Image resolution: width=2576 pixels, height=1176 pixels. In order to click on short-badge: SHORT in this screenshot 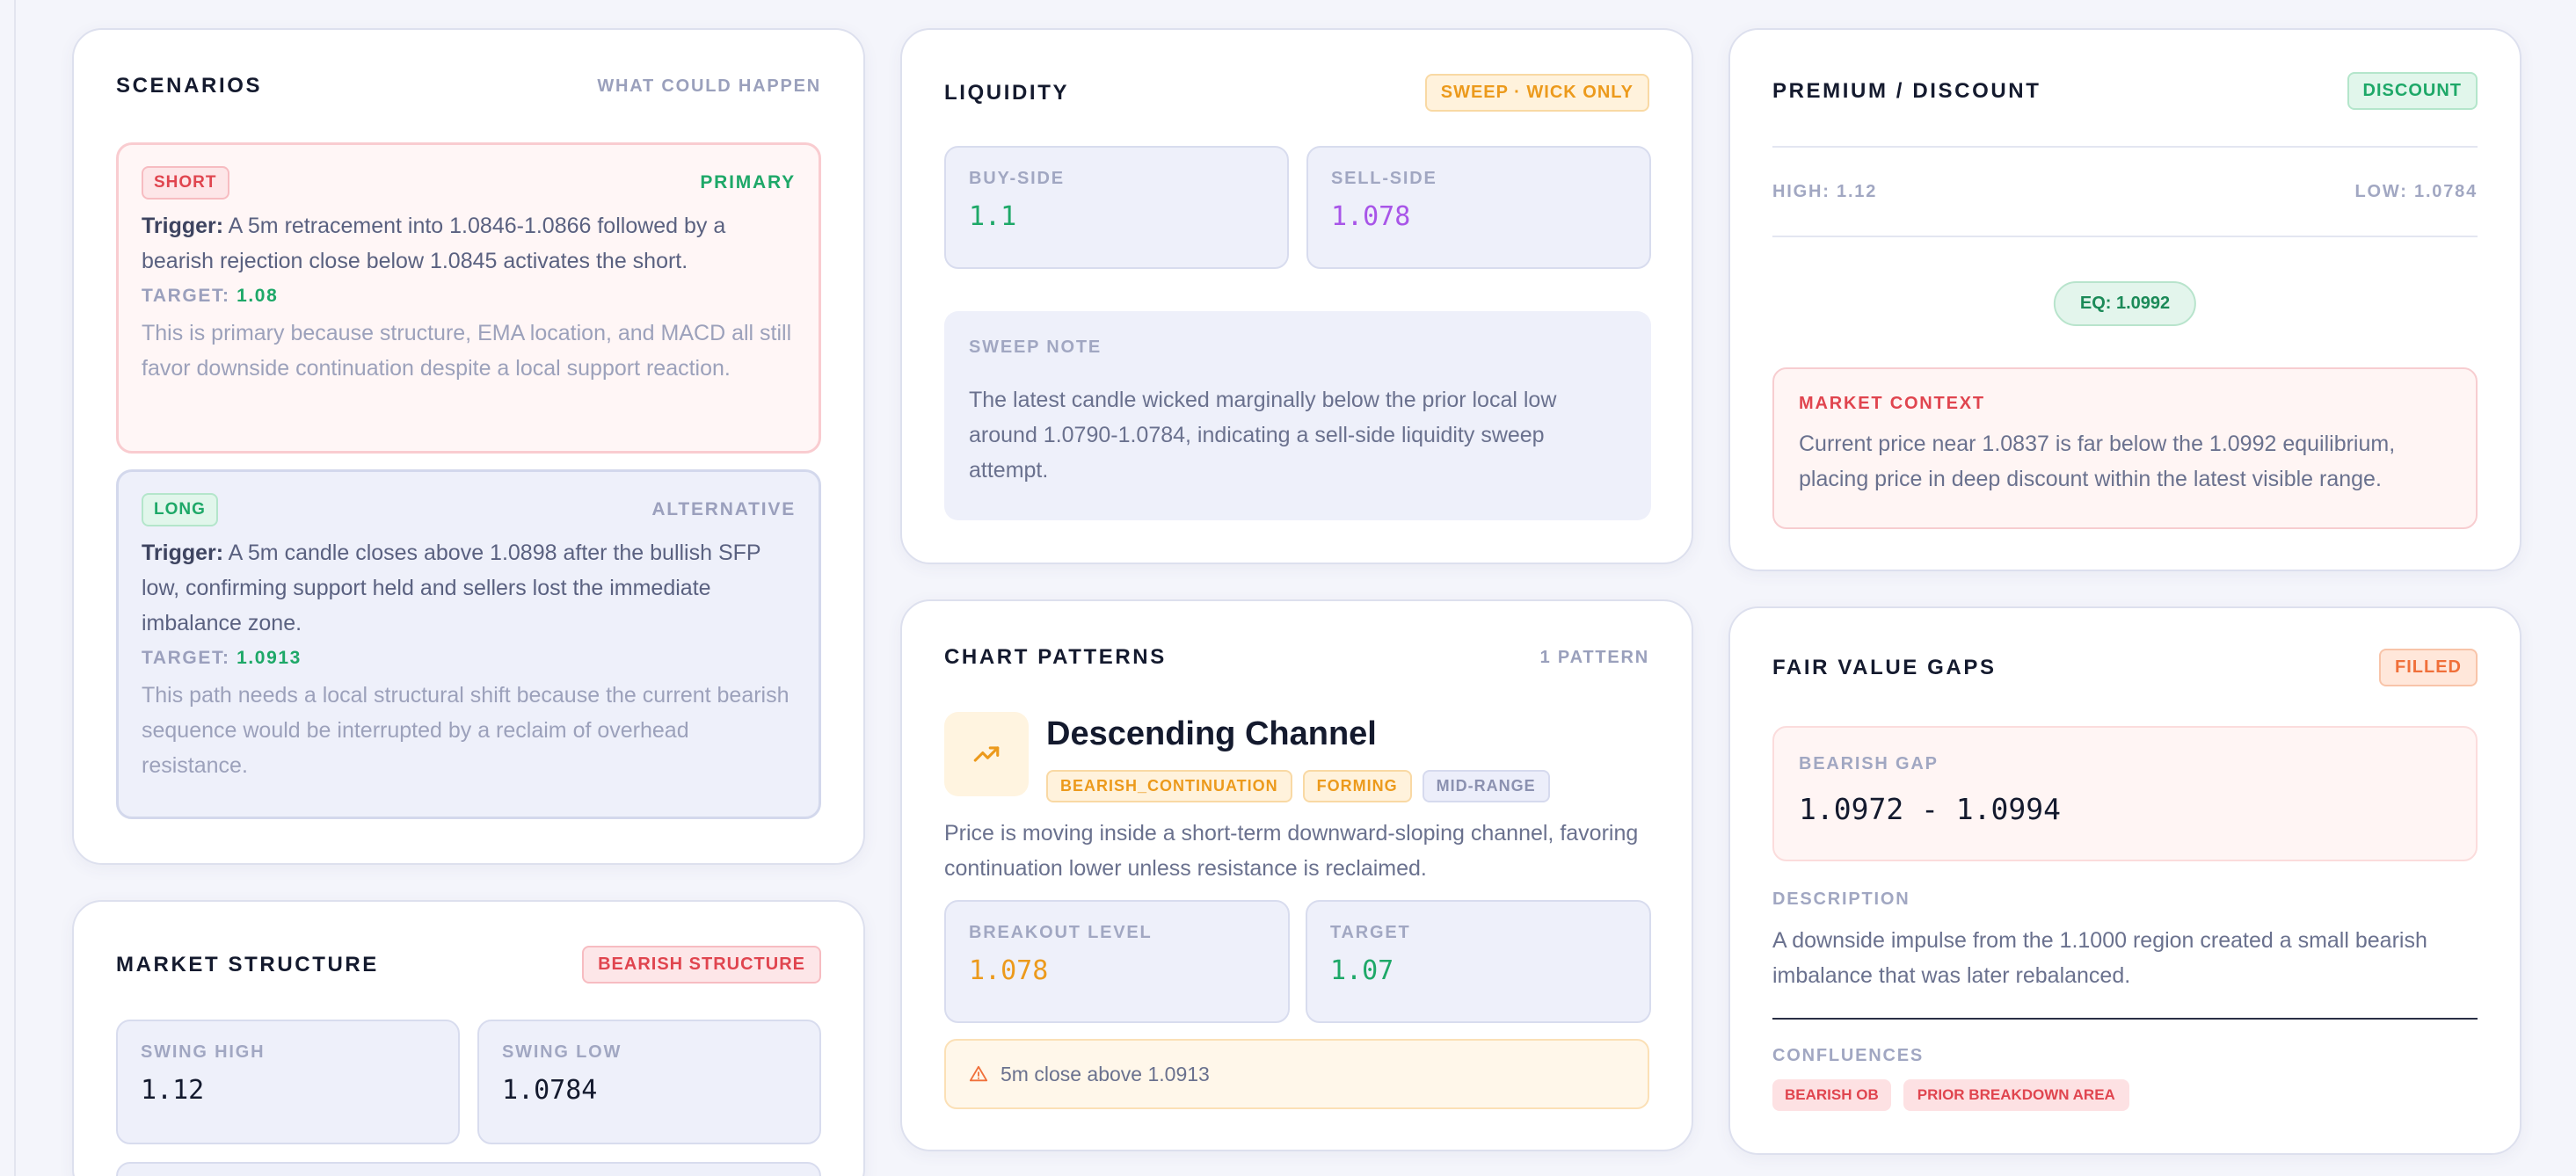, I will do `click(185, 183)`.